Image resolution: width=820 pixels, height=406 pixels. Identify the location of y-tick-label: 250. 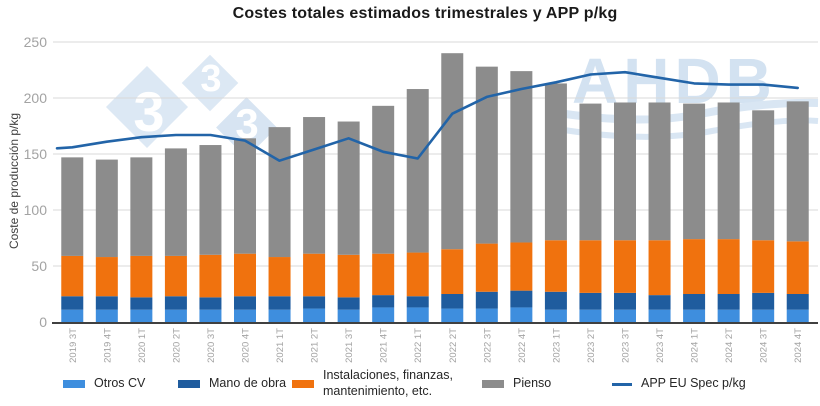
(36, 42).